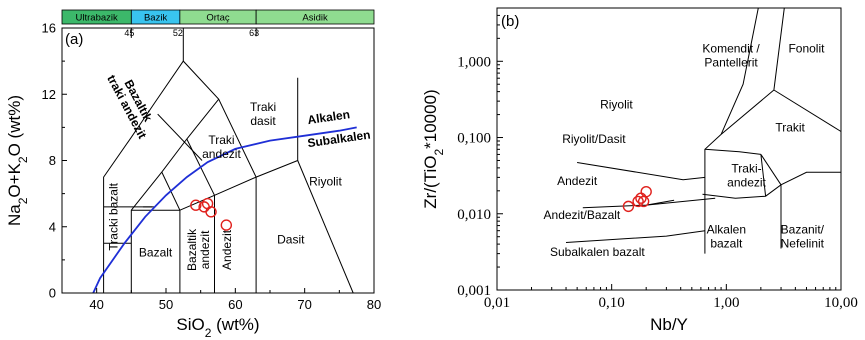 The height and width of the screenshot is (340, 865). Describe the element at coordinates (49, 28) in the screenshot. I see `tas-y-tick-label: 16` at that location.